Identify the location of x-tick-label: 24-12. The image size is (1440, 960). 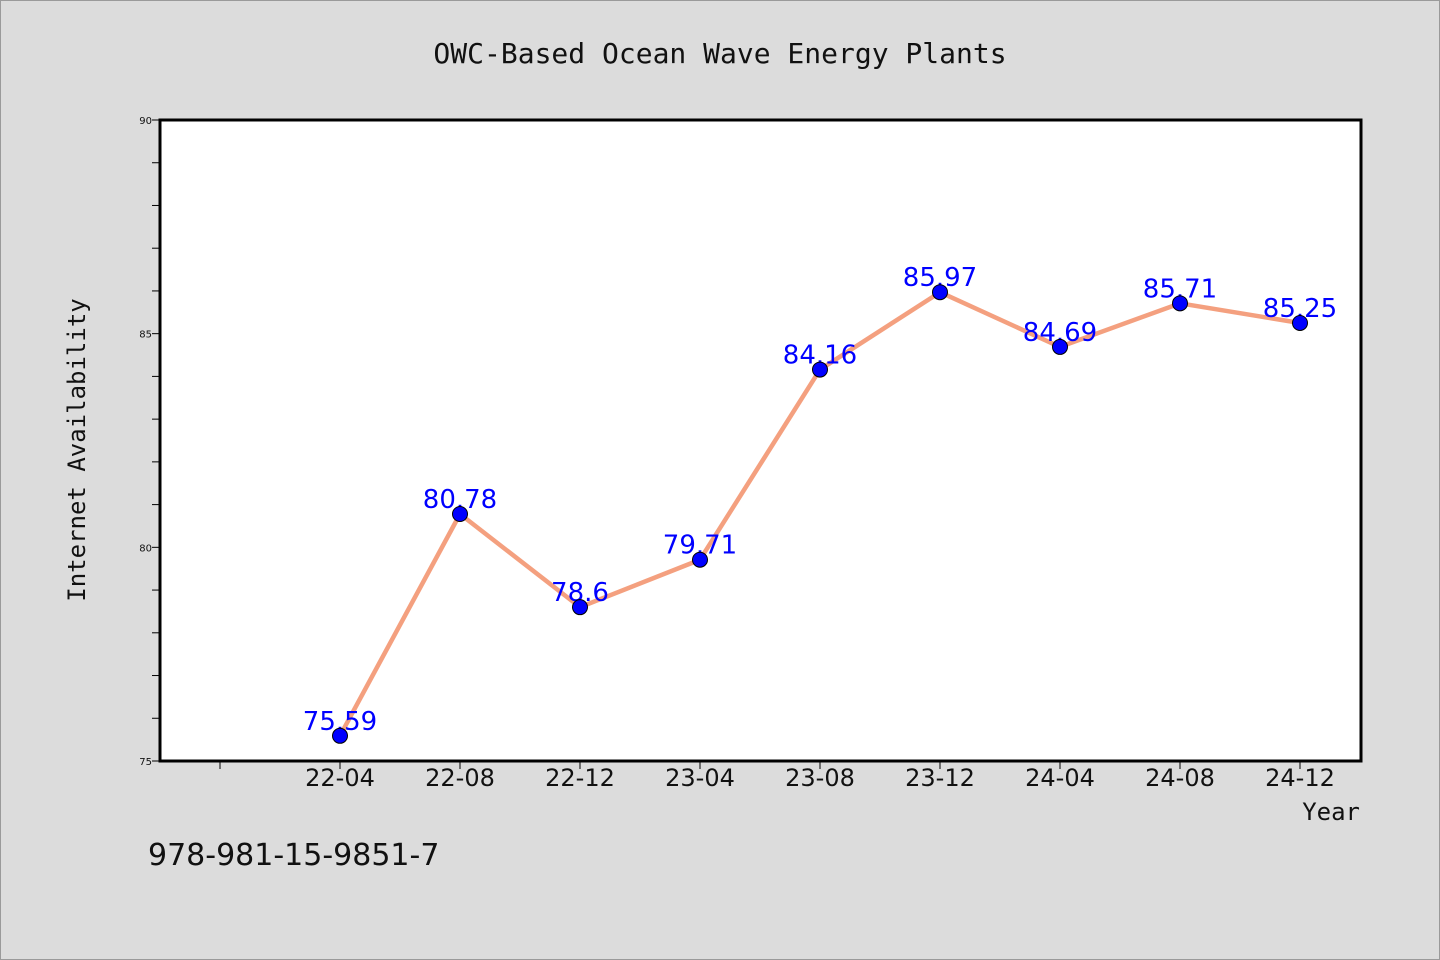
(1300, 778).